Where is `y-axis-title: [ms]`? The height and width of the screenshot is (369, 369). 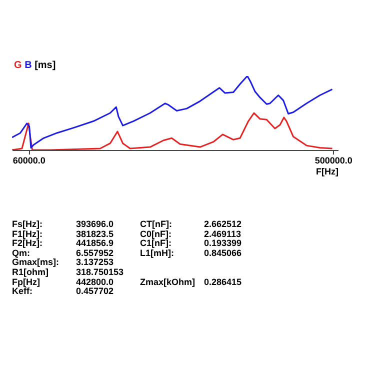 y-axis-title: [ms] is located at coordinates (45, 65).